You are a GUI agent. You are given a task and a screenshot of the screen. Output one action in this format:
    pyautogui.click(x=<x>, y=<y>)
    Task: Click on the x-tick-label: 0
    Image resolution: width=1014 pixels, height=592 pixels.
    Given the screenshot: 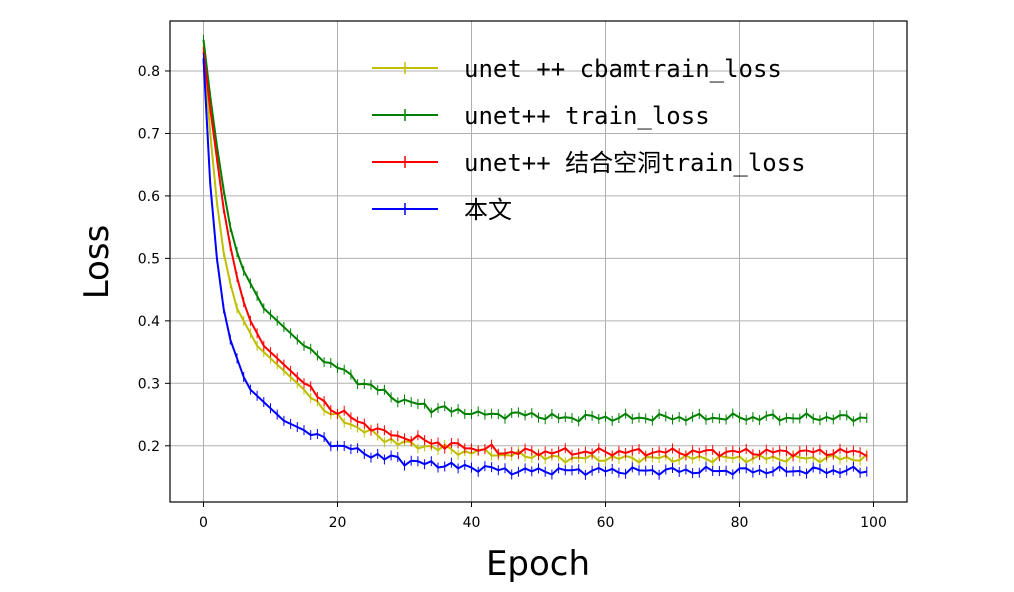 What is the action you would take?
    pyautogui.click(x=203, y=523)
    